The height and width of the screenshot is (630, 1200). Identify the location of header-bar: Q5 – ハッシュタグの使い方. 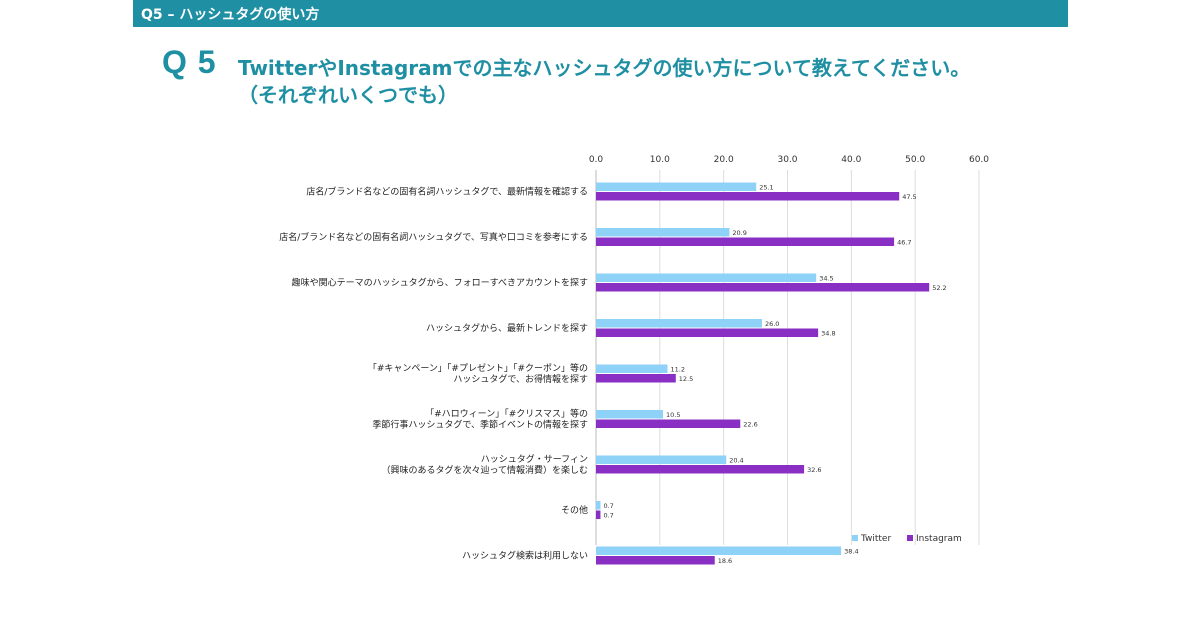
(600, 13).